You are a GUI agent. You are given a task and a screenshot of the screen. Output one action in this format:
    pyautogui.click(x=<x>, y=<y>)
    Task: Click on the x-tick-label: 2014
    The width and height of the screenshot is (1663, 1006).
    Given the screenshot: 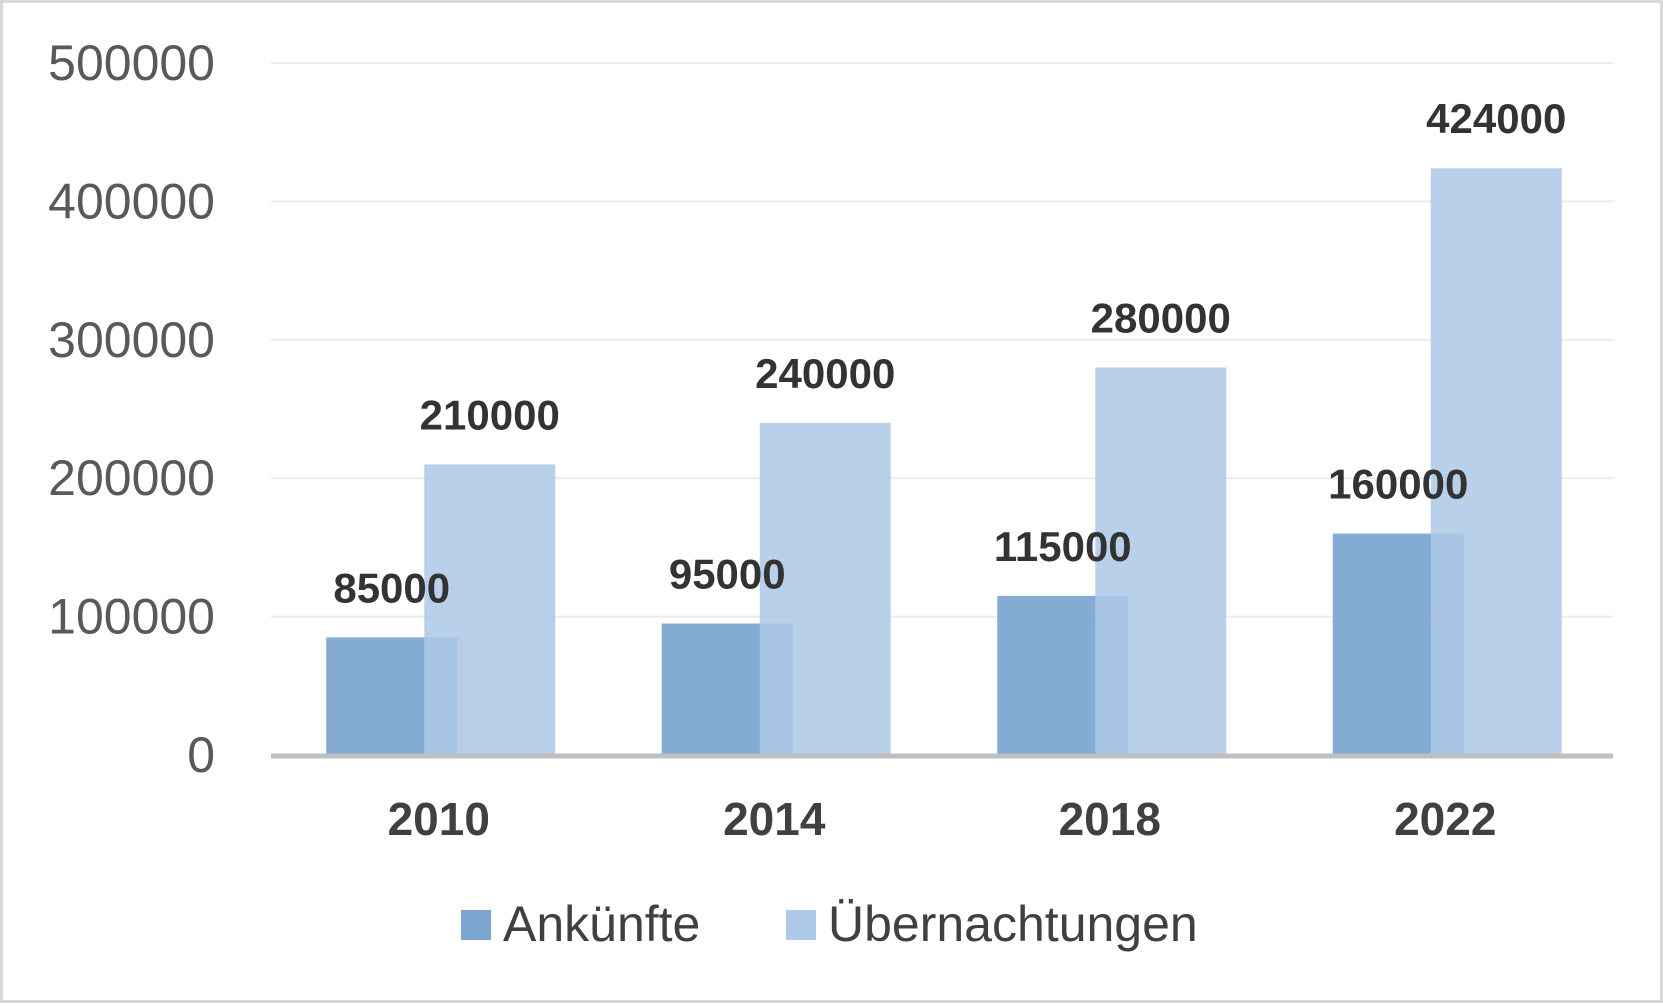 What is the action you would take?
    pyautogui.click(x=774, y=819)
    